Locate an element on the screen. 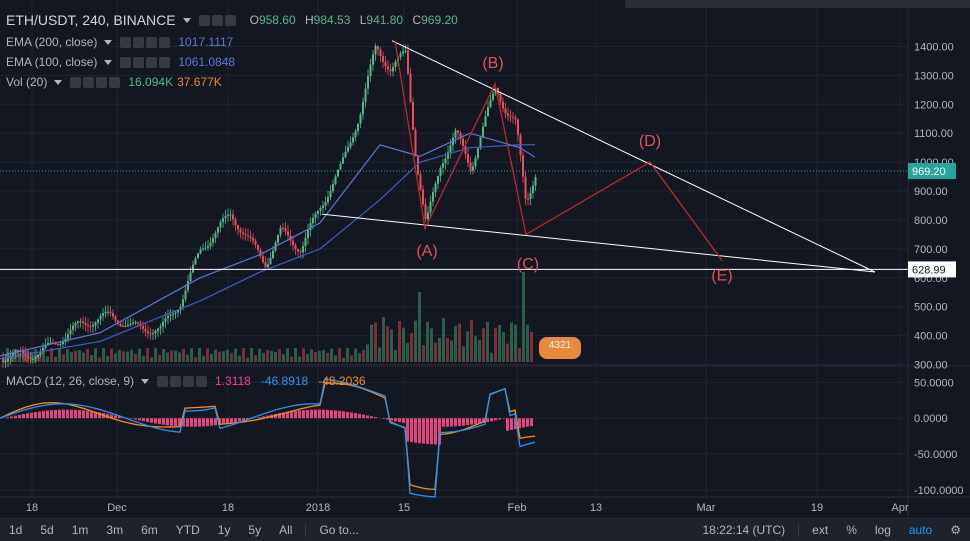  symbol-buttons is located at coordinates (217, 20).